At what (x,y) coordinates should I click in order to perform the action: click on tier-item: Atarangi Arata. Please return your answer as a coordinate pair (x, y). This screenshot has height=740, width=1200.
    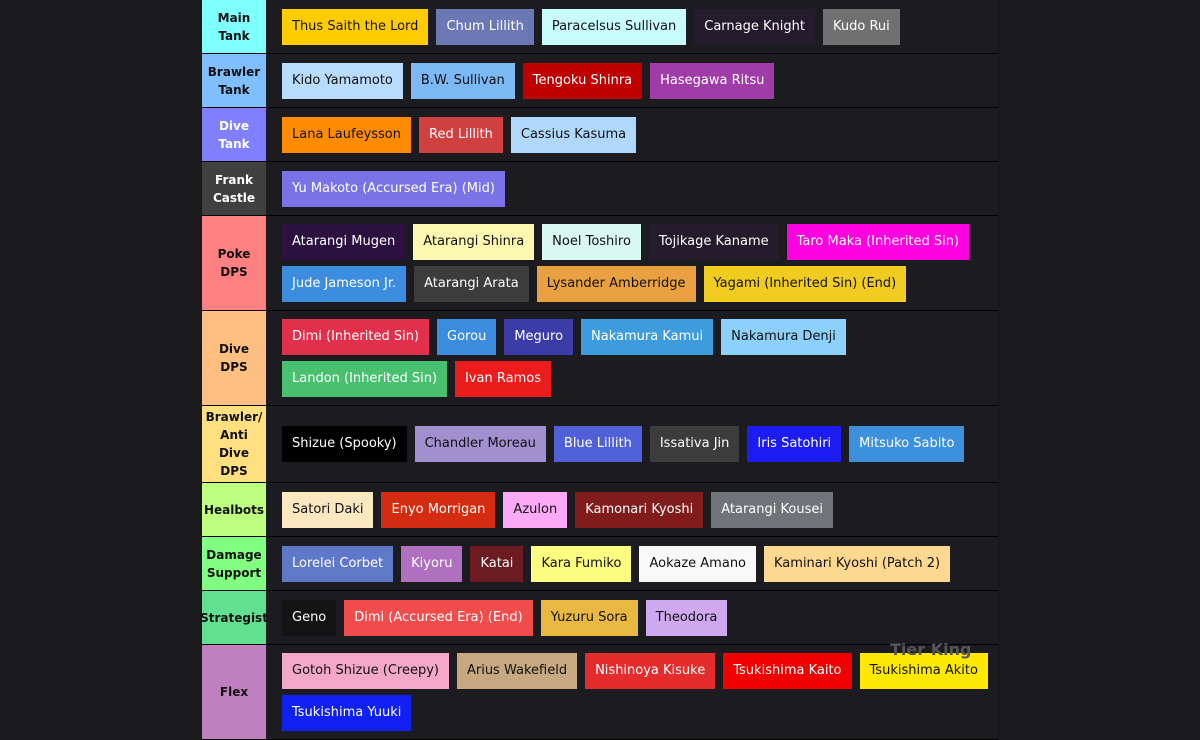
    Looking at the image, I should click on (471, 284).